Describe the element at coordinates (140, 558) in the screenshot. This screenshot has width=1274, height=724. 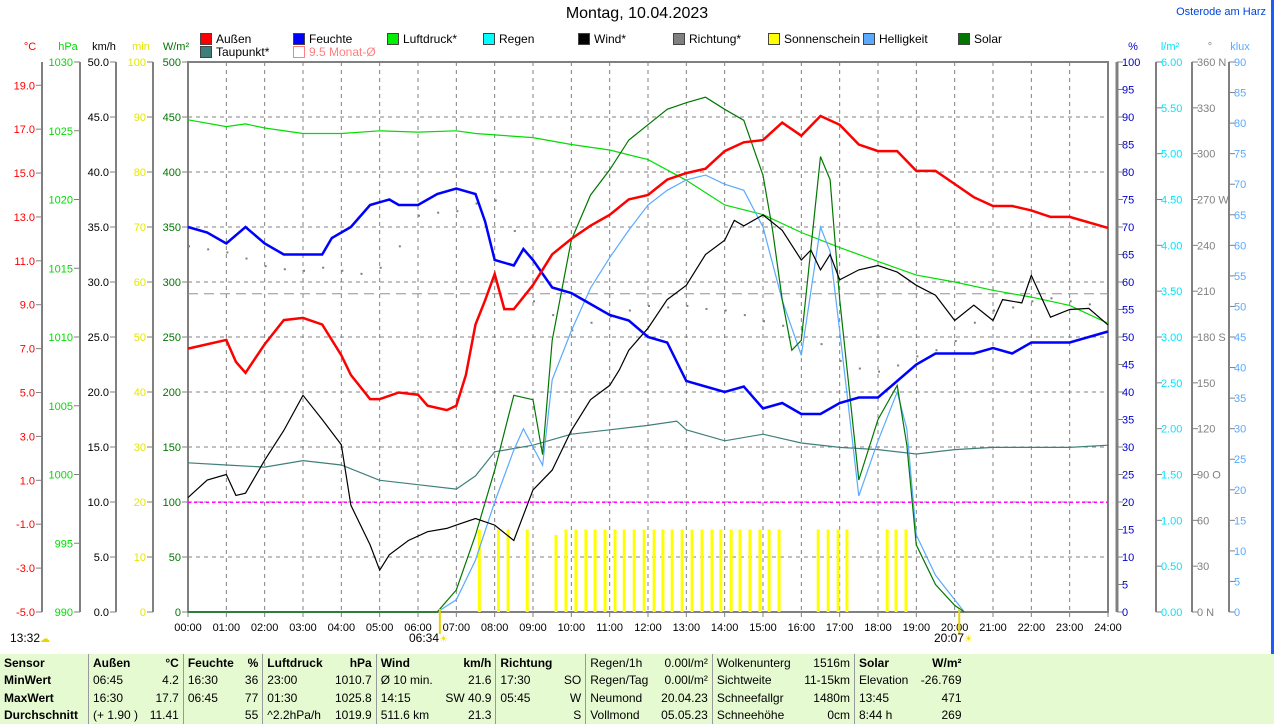
I see `axis-label-sun: 10` at that location.